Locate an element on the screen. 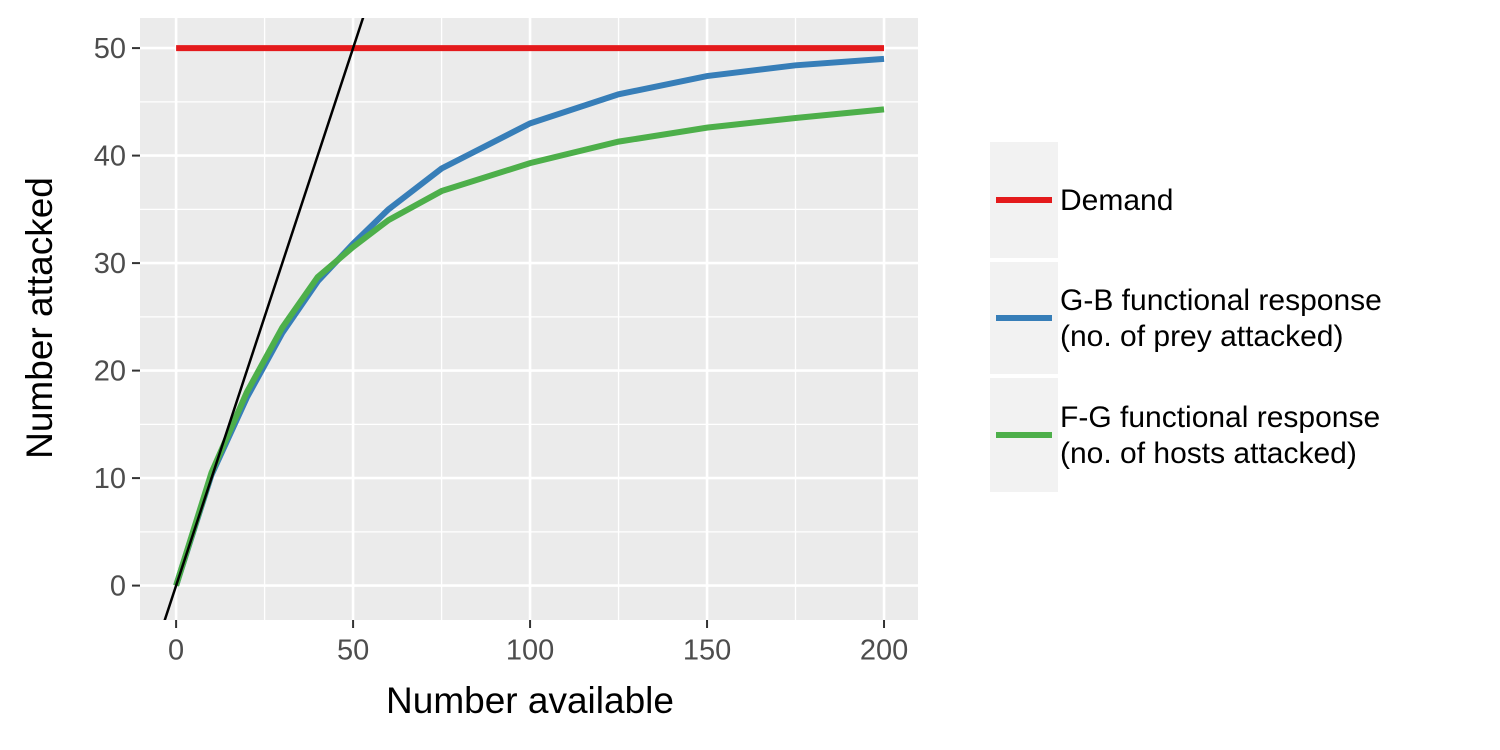  y-tick-label: 50 is located at coordinates (110, 49).